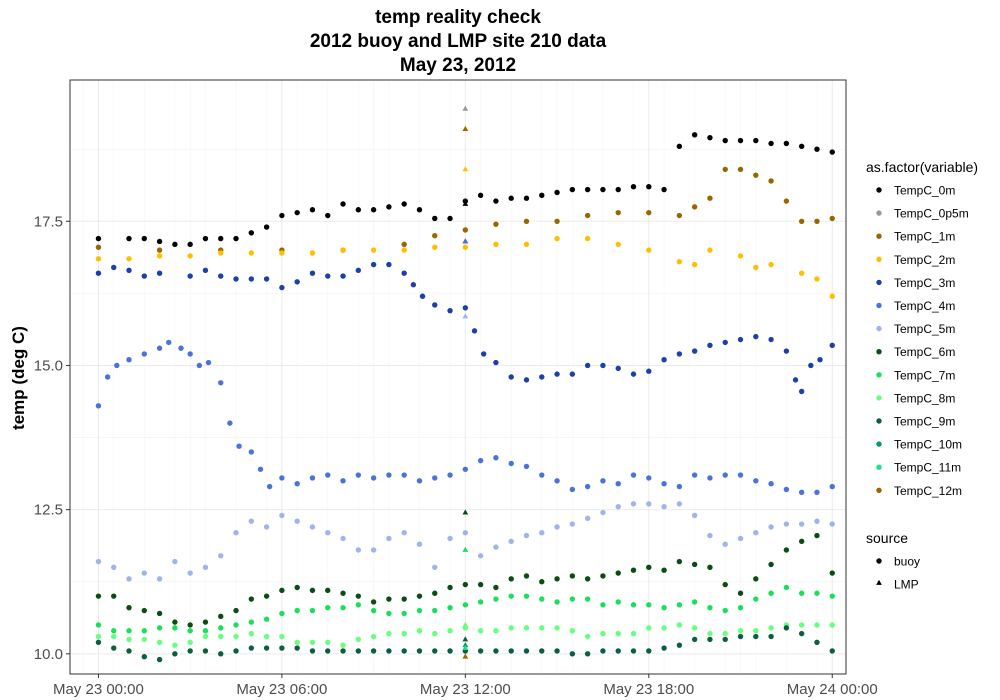  Describe the element at coordinates (465, 647) in the screenshot. I see `point-lmp-TempC_11m` at that location.